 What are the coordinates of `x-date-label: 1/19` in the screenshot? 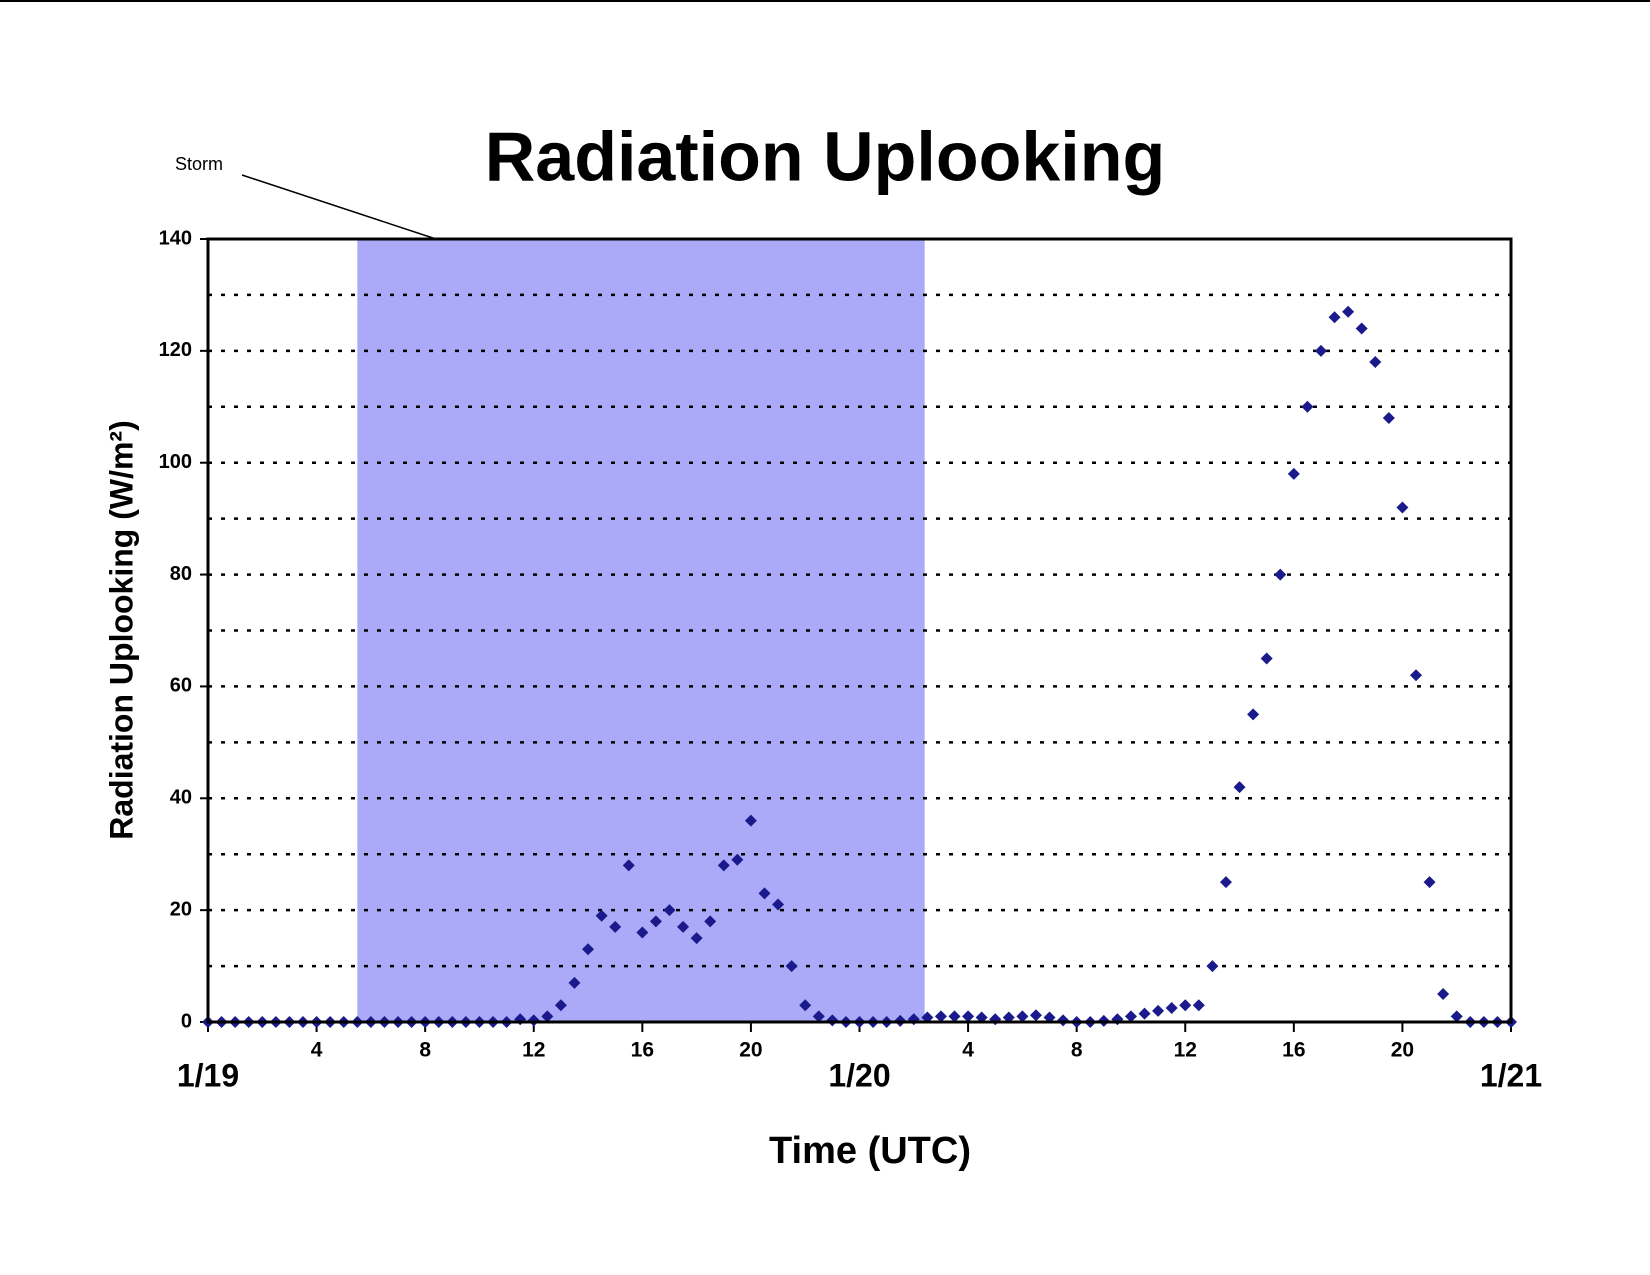 It's located at (208, 1075).